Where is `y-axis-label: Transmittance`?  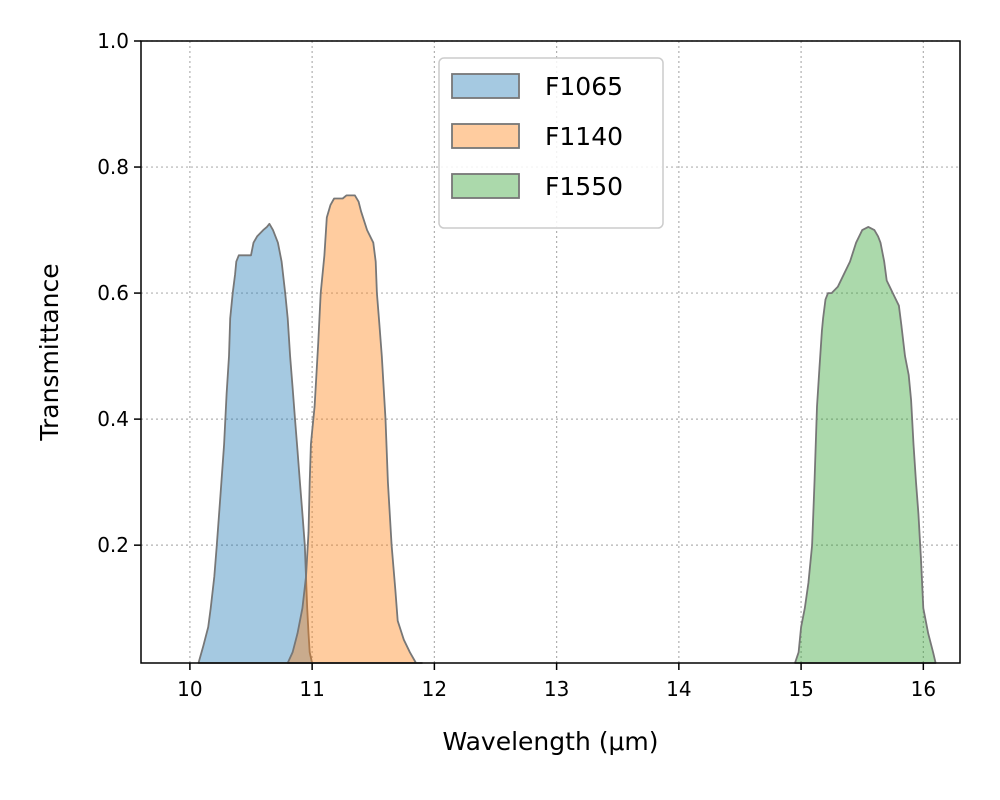
y-axis-label: Transmittance is located at coordinates (49, 352).